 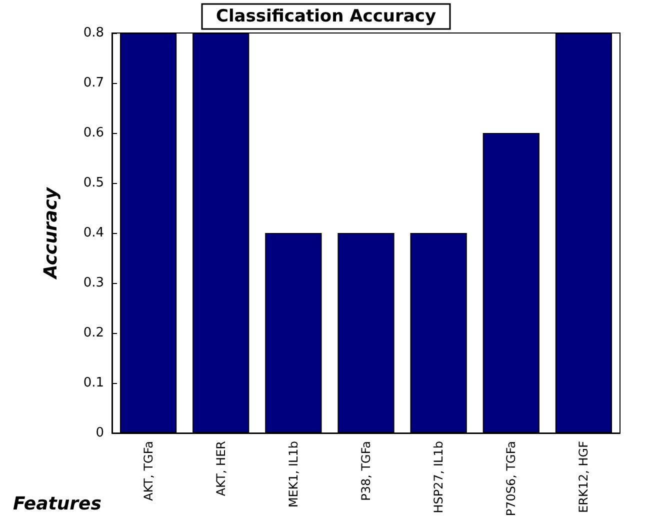 I want to click on x-tick-label: AKT, TGFa, so click(x=148, y=471).